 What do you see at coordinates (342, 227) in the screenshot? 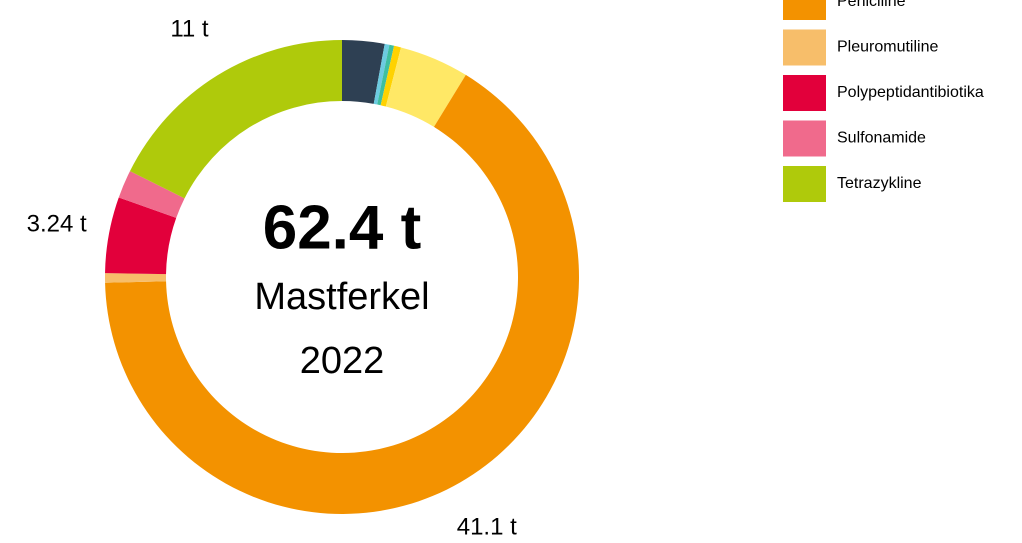
I see `center-total: 62.4 t` at bounding box center [342, 227].